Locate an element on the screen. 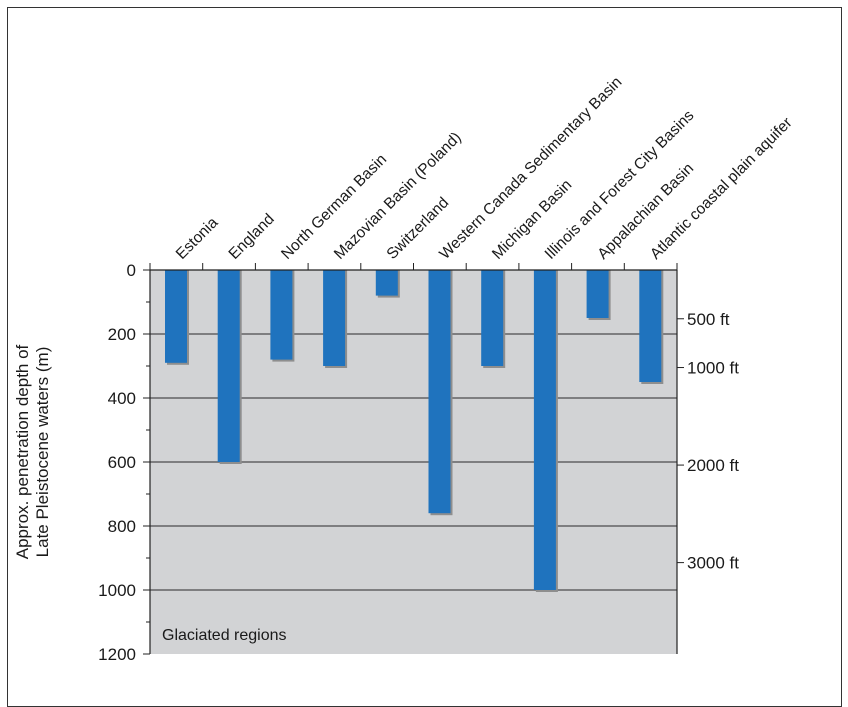 The image size is (848, 707). y-tick-label: 600 is located at coordinates (122, 462).